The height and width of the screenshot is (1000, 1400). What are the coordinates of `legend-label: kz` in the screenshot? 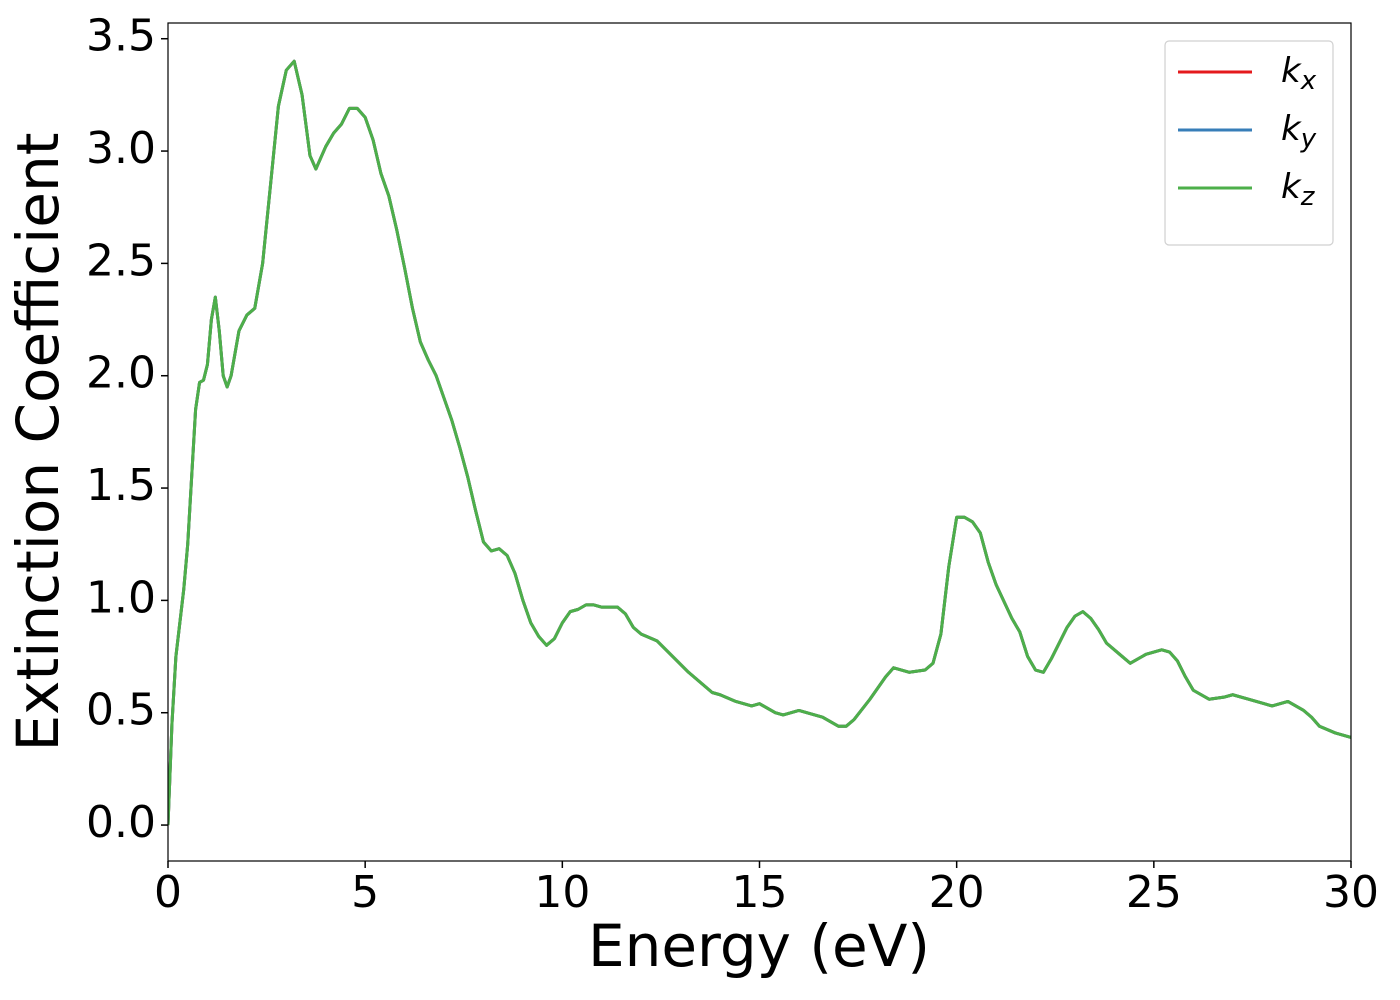 It's located at (1298, 189).